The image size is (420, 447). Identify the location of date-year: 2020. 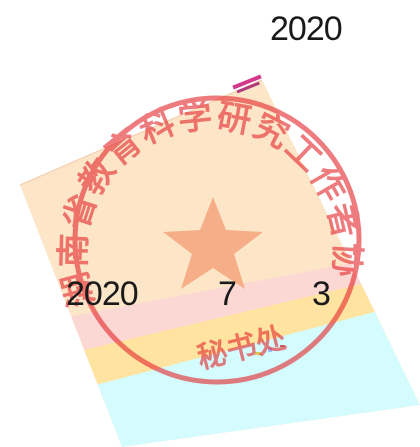
(102, 294).